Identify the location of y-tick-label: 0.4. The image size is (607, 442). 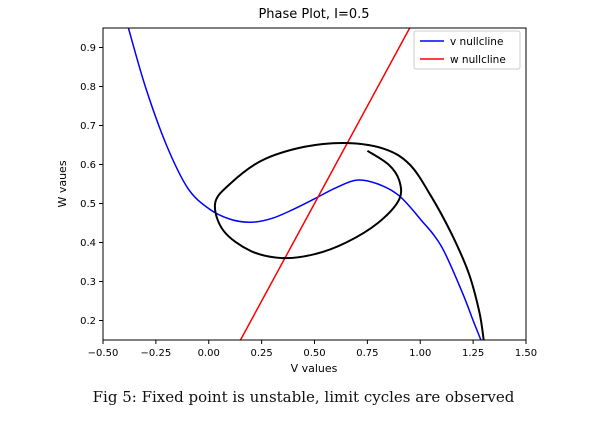
(88, 243).